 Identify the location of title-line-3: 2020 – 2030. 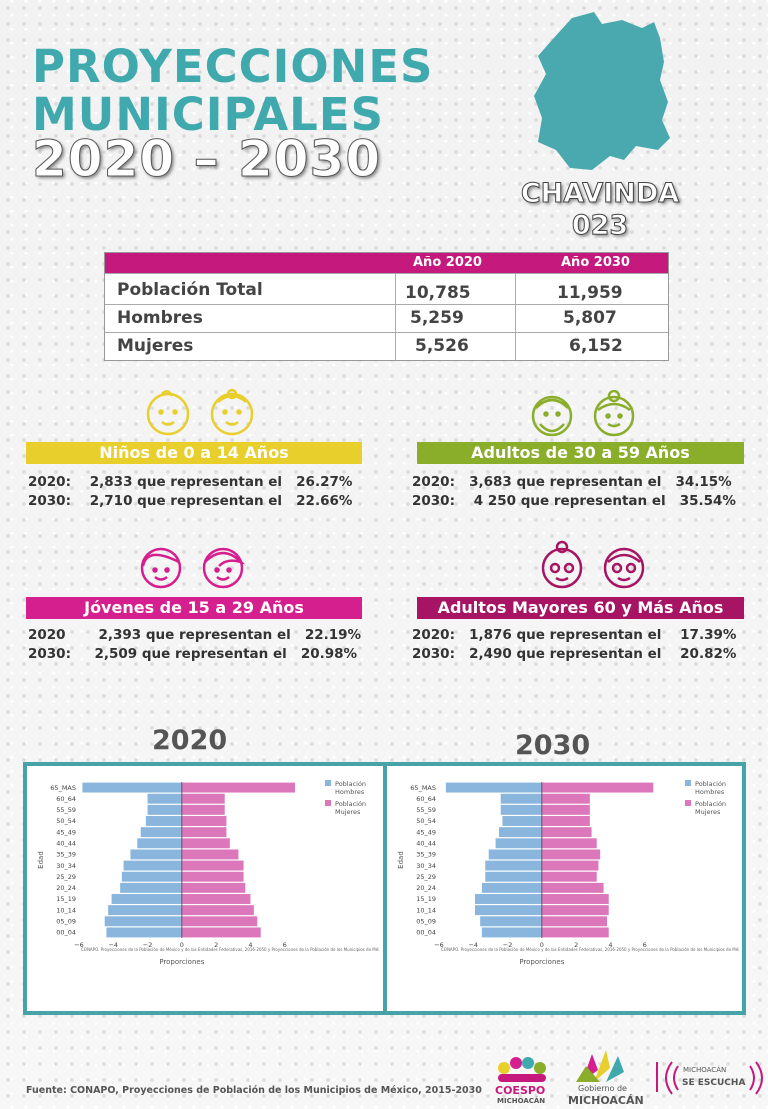
(206, 159).